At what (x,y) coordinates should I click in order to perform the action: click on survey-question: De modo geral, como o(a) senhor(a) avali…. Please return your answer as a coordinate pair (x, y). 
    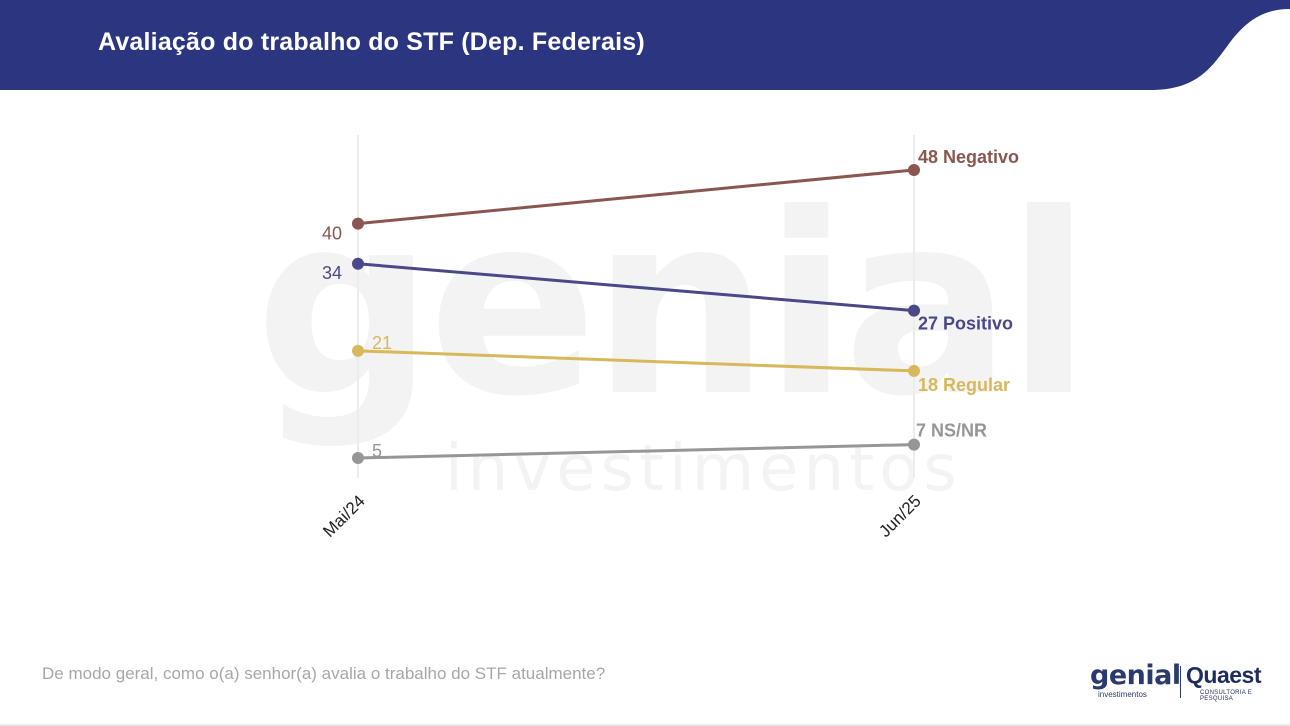
    Looking at the image, I should click on (324, 673).